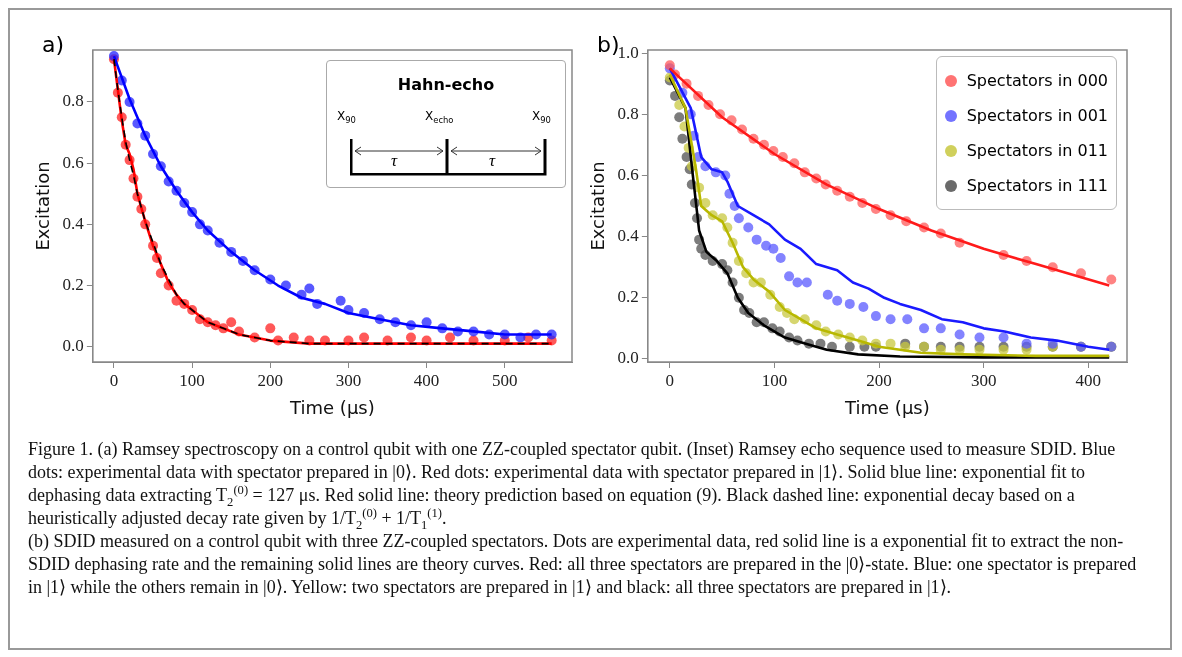 This screenshot has height=657, width=1182. What do you see at coordinates (628, 52) in the screenshot?
I see `y-tick-label: 1.0` at bounding box center [628, 52].